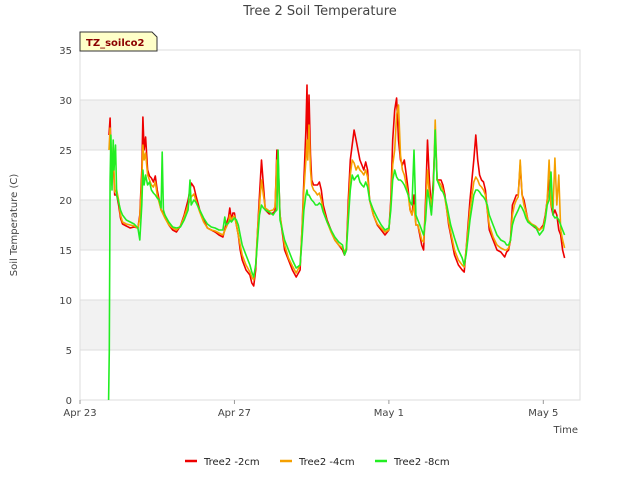  What do you see at coordinates (310, 409) in the screenshot?
I see `x-axis-ticks: Apr 23 Apr 27 May 1 May 5` at bounding box center [310, 409].